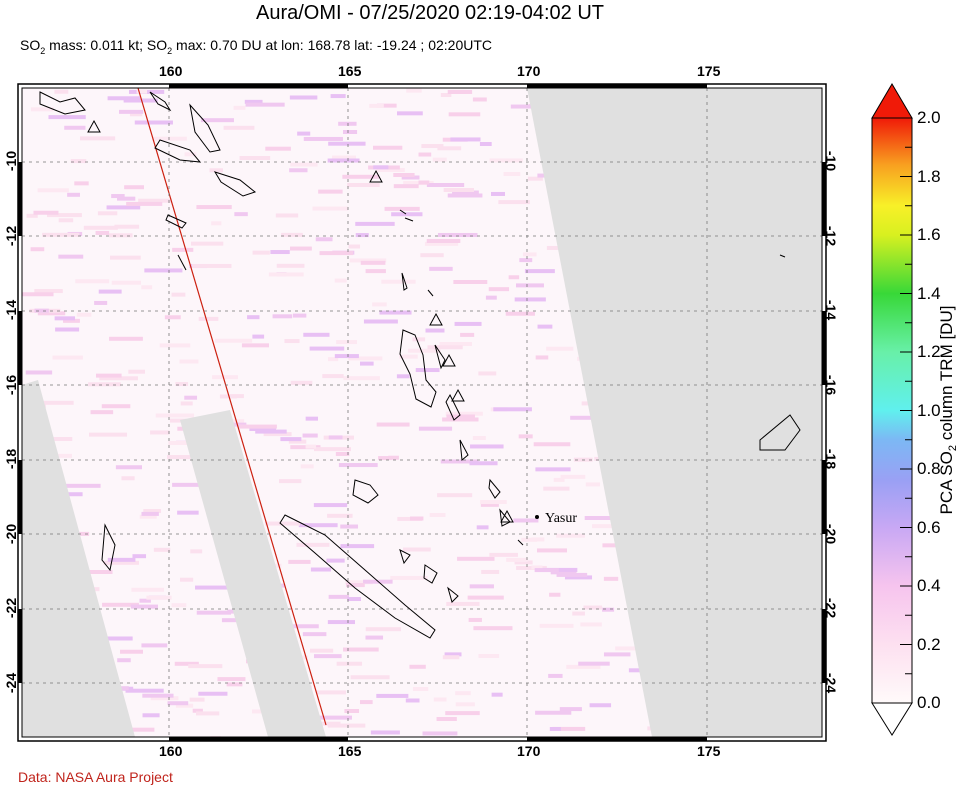  What do you see at coordinates (529, 71) in the screenshot?
I see `lon-tick-top: 170` at bounding box center [529, 71].